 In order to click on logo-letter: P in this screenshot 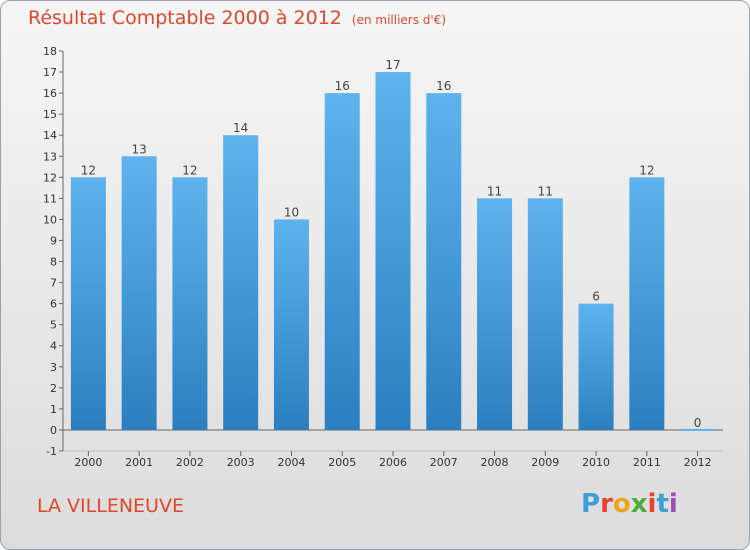, I will do `click(591, 504)`.